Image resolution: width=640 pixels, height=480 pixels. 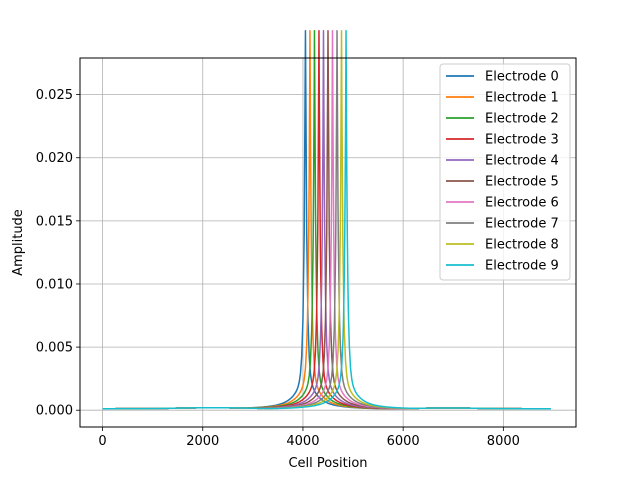 I want to click on y-tick-label: 0.015, so click(x=54, y=221).